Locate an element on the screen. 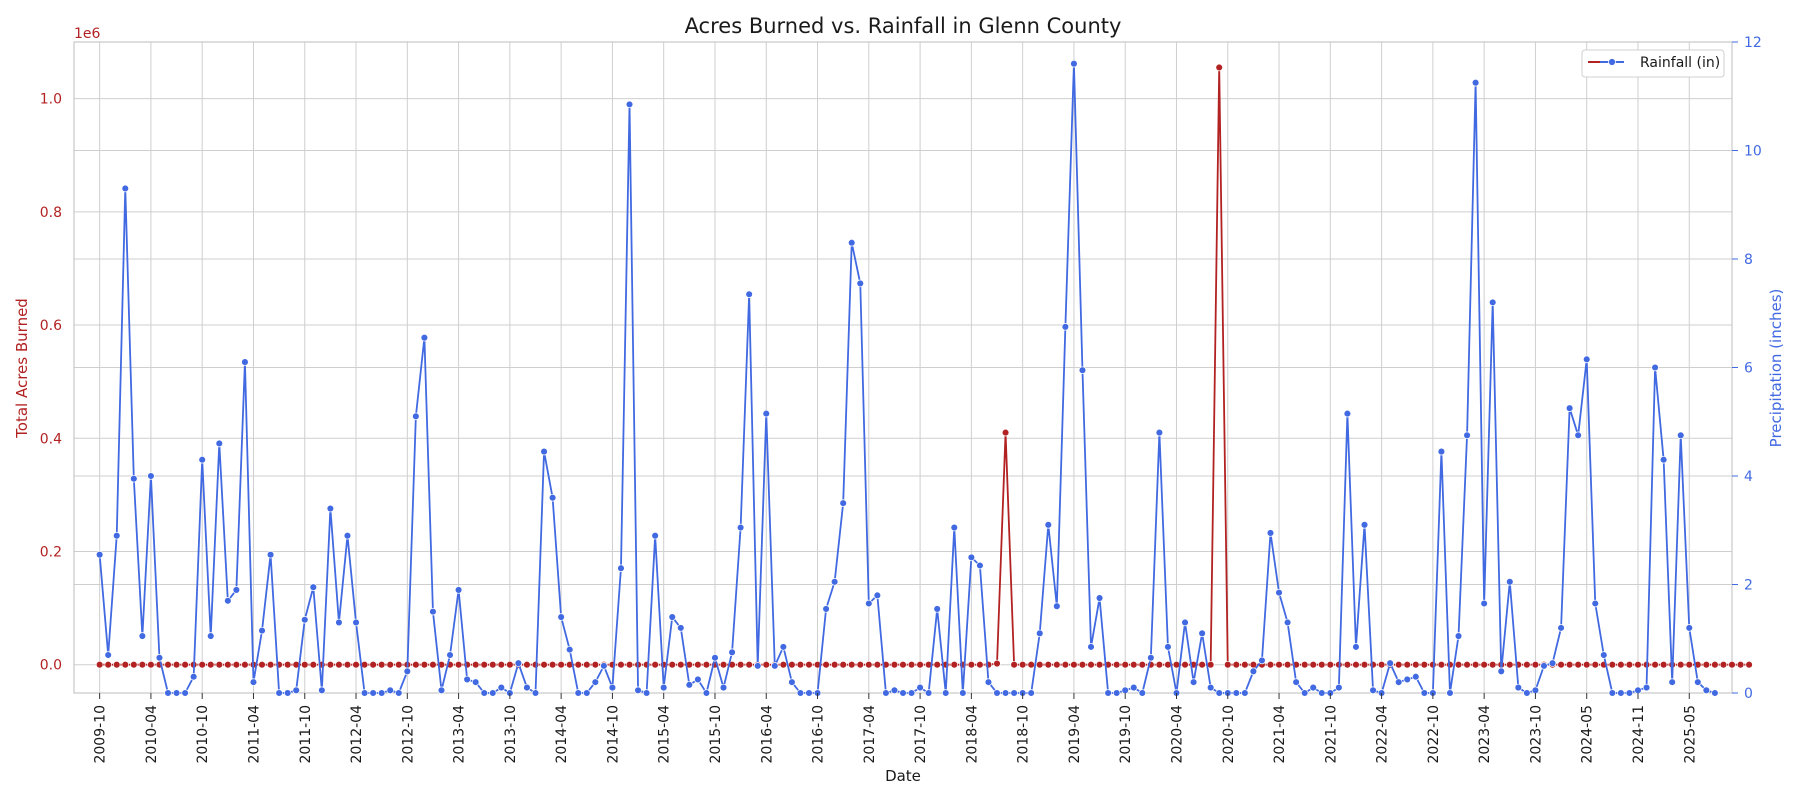  x-tick-label: 2011-04 is located at coordinates (254, 734).